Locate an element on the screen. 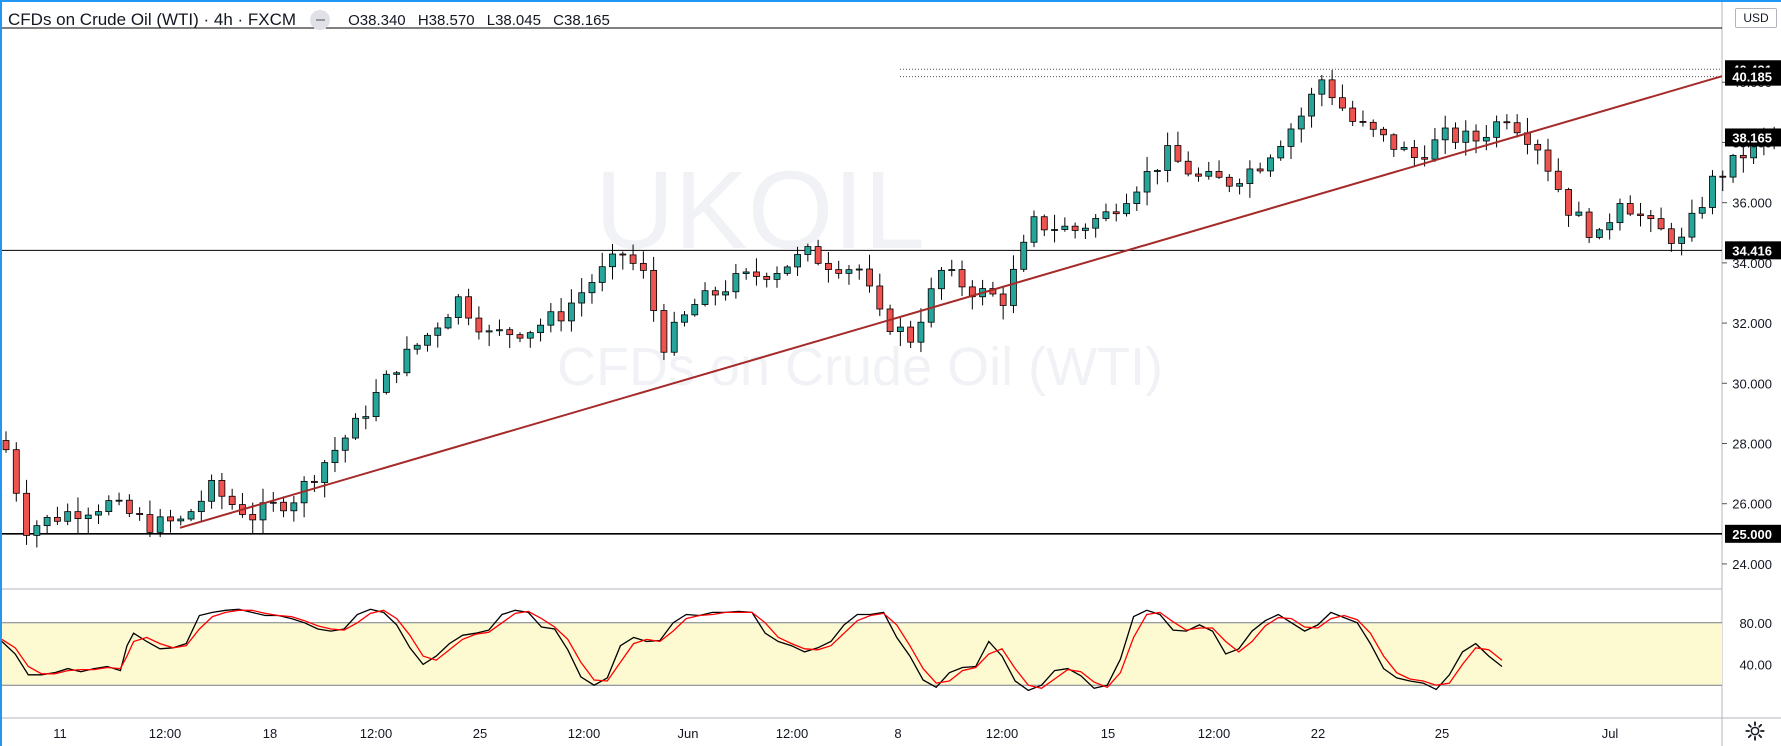  time-tick-label: 8 is located at coordinates (897, 733).